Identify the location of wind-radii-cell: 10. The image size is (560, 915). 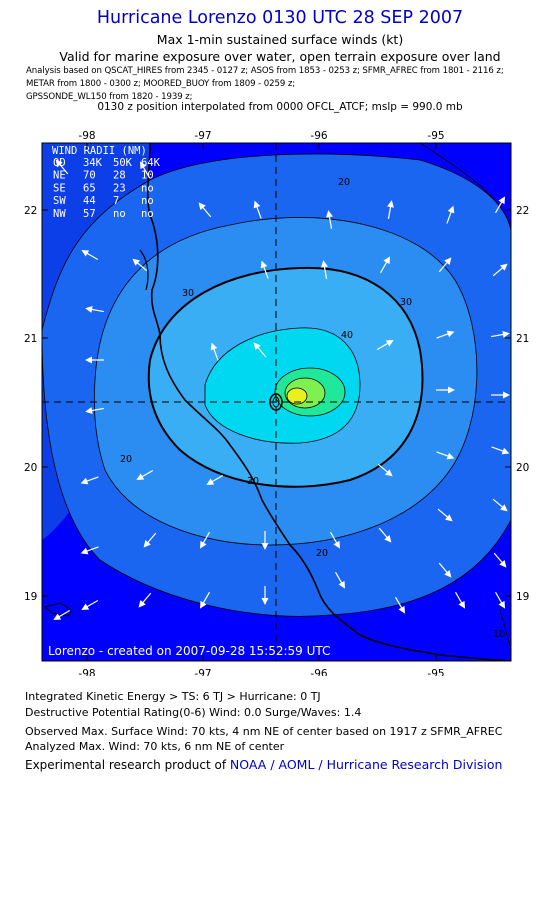
(147, 176).